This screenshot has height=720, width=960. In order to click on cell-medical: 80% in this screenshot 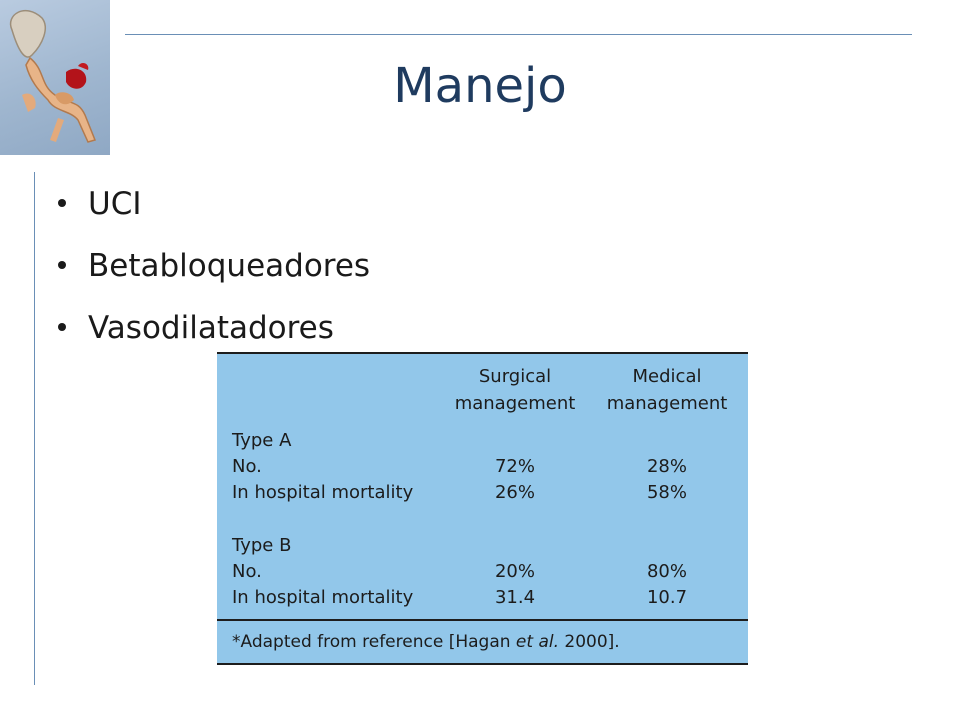, I will do `click(666, 571)`.